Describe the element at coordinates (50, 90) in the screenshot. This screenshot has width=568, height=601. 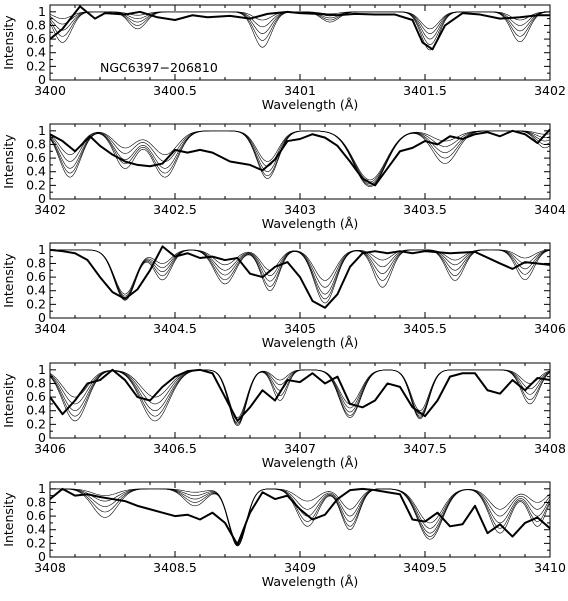
I see `x-tick-label: 3400` at that location.